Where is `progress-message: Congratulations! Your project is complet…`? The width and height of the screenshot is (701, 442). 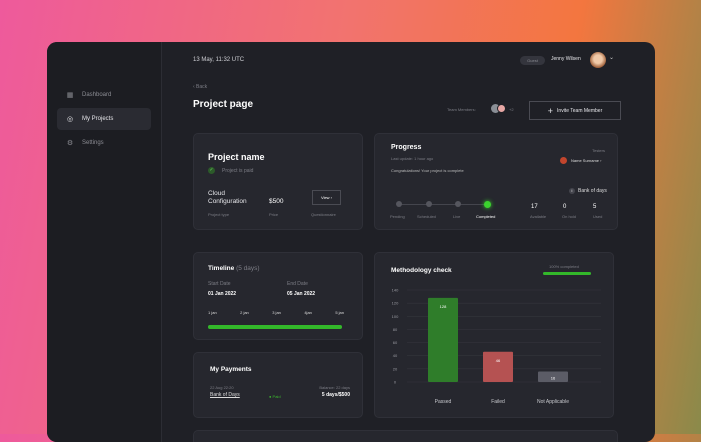 progress-message: Congratulations! Your project is complet… is located at coordinates (427, 170).